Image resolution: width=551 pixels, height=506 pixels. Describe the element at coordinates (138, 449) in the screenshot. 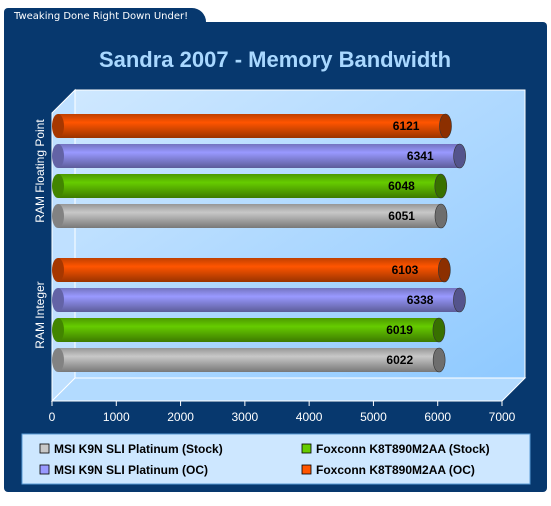

I see `legend-label: MSI K9N SLI Platinum (Stock)` at that location.